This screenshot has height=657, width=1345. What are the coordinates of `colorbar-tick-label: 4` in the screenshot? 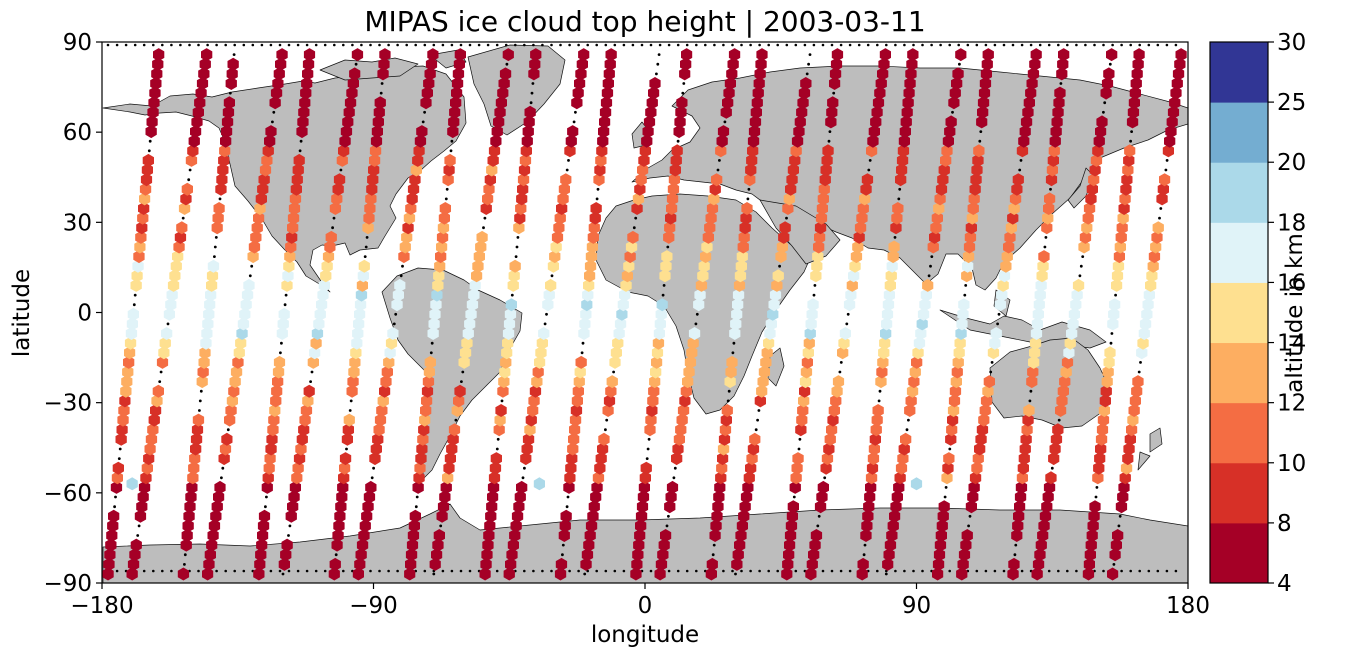 It's located at (1284, 584).